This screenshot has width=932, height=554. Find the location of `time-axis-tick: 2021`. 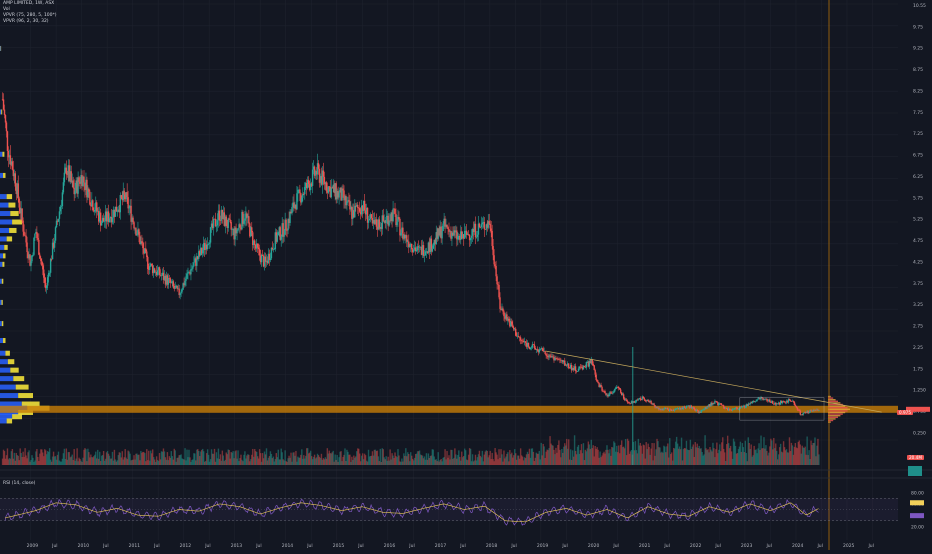

time-axis-tick: 2021 is located at coordinates (645, 546).